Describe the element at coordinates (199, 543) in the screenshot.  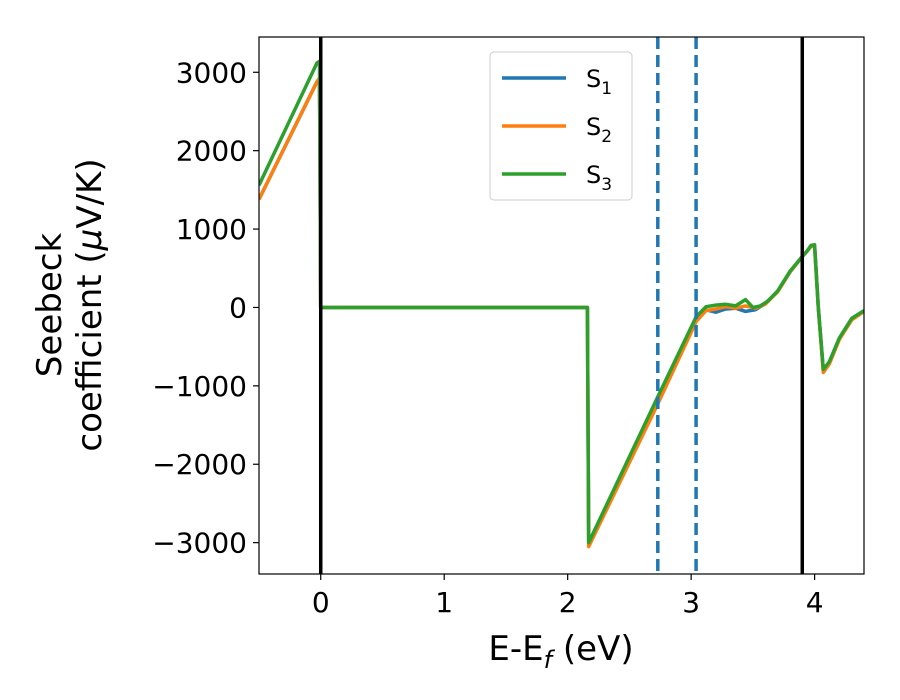
I see `y-tick-label: −3000` at that location.